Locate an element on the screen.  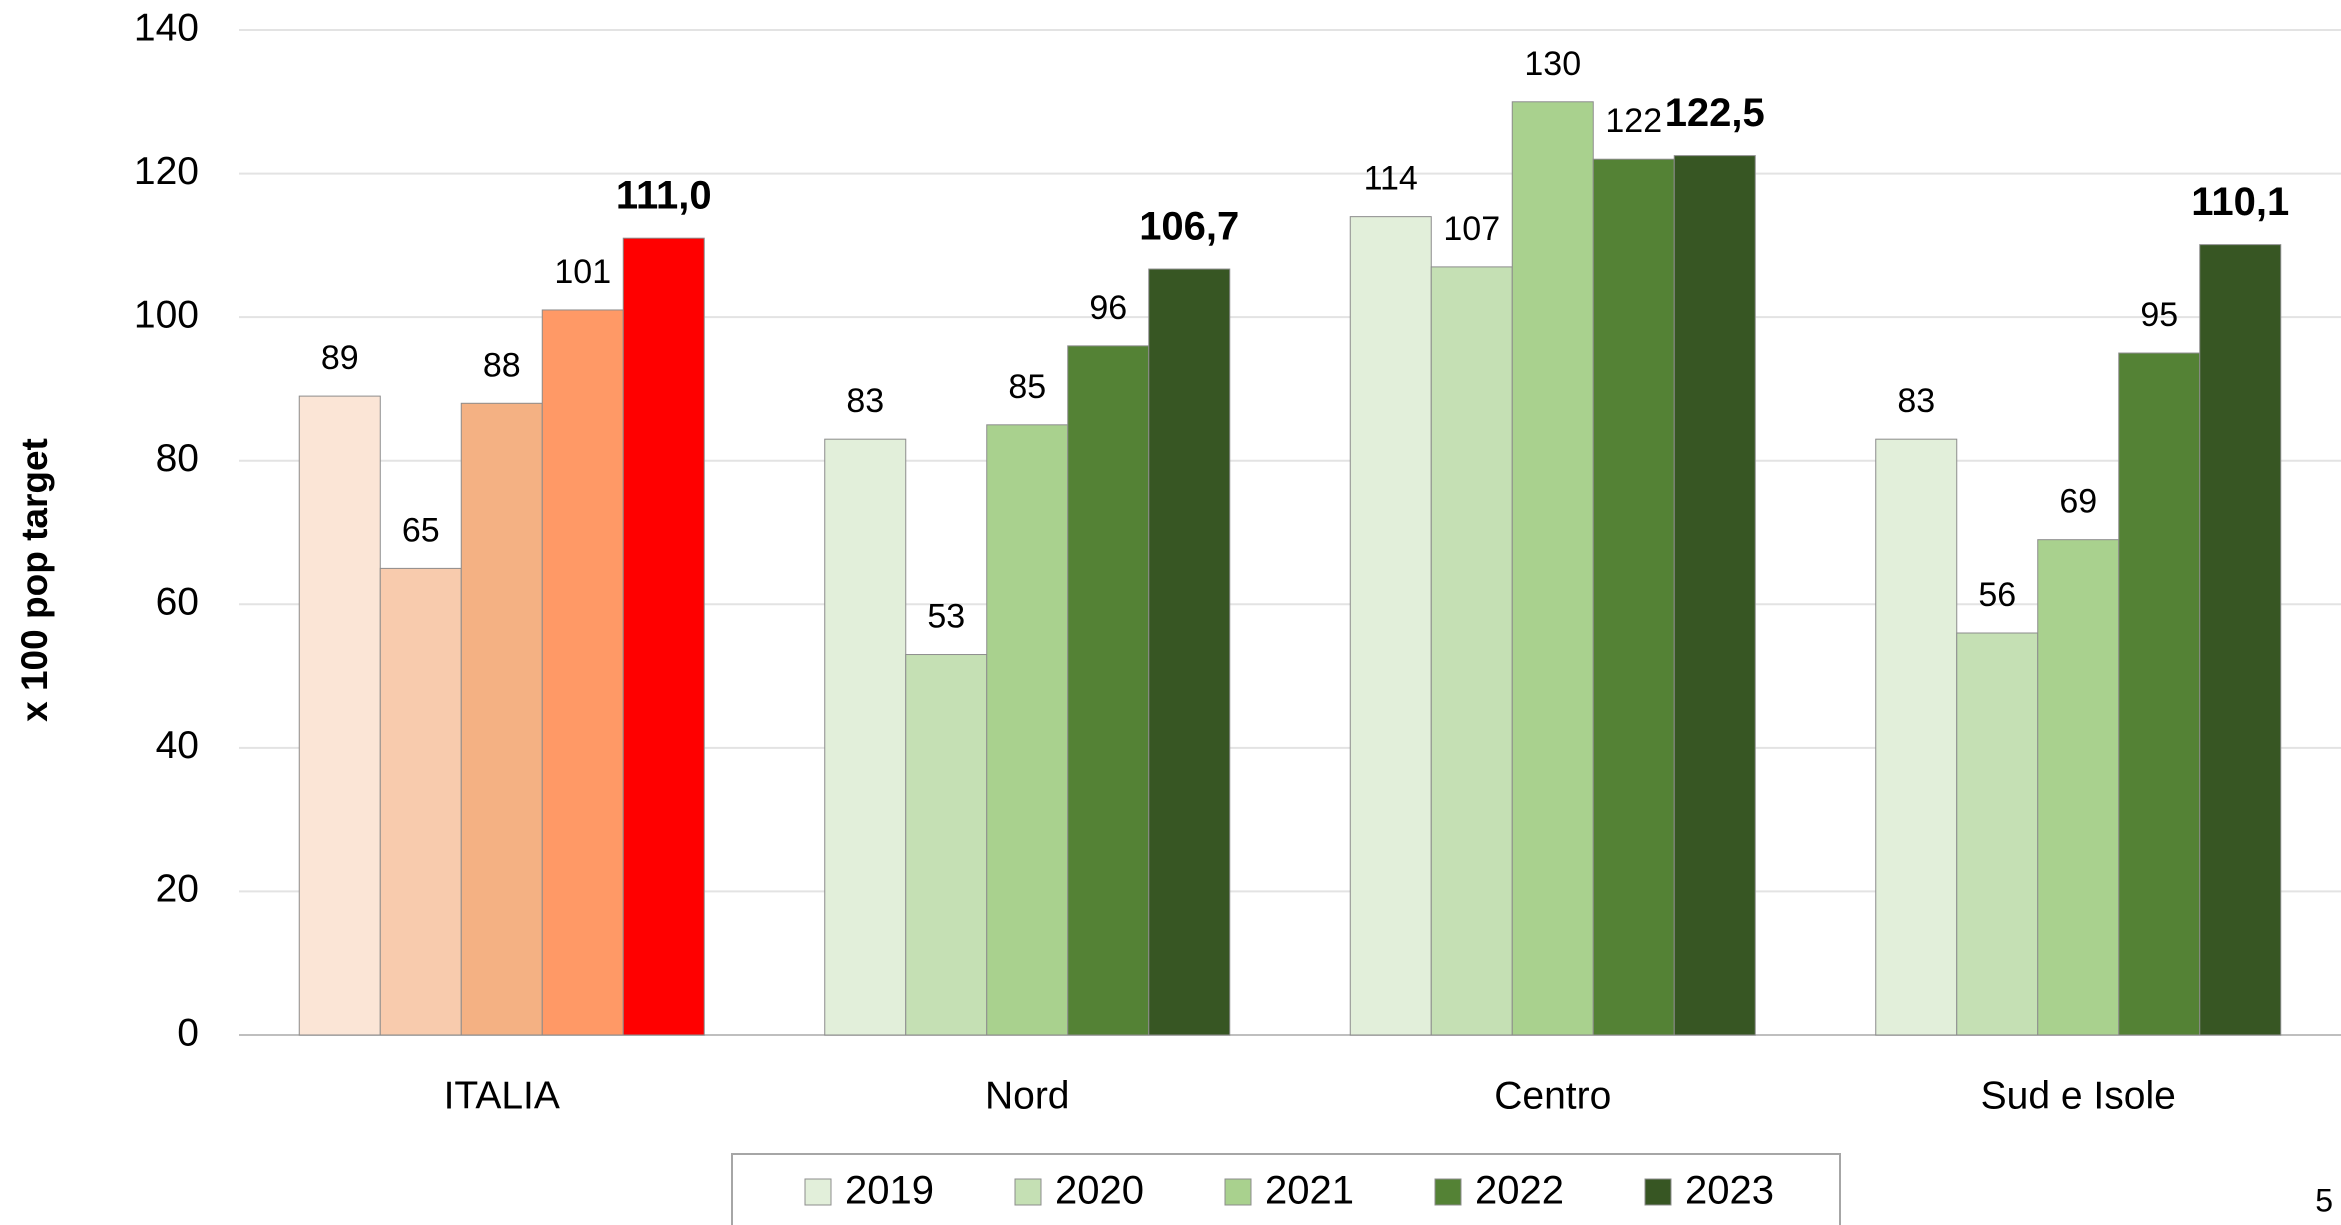
legend-label: 2021 is located at coordinates (1309, 1191).